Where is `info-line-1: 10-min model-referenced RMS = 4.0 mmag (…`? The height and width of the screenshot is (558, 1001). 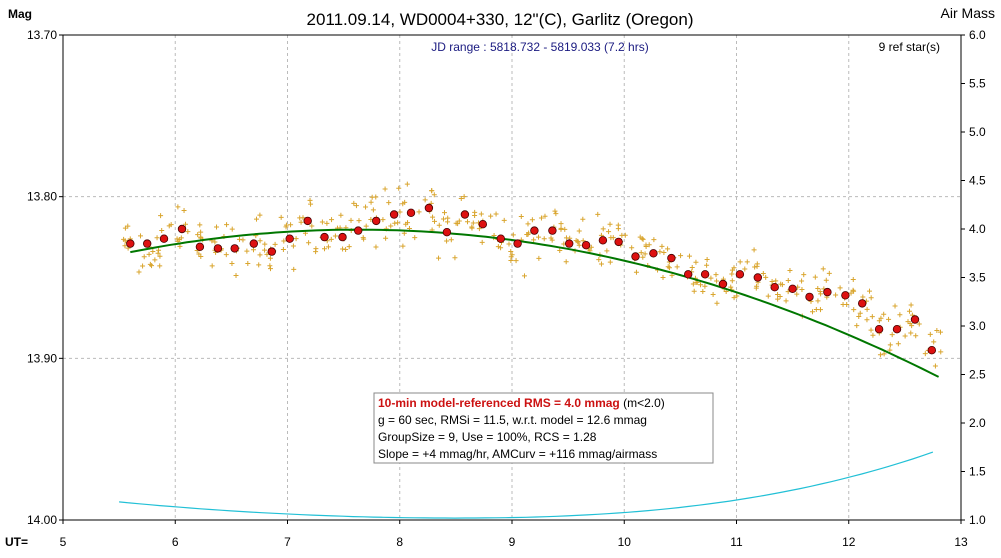
info-line-1: 10-min model-referenced RMS = 4.0 mmag (… is located at coordinates (521, 403).